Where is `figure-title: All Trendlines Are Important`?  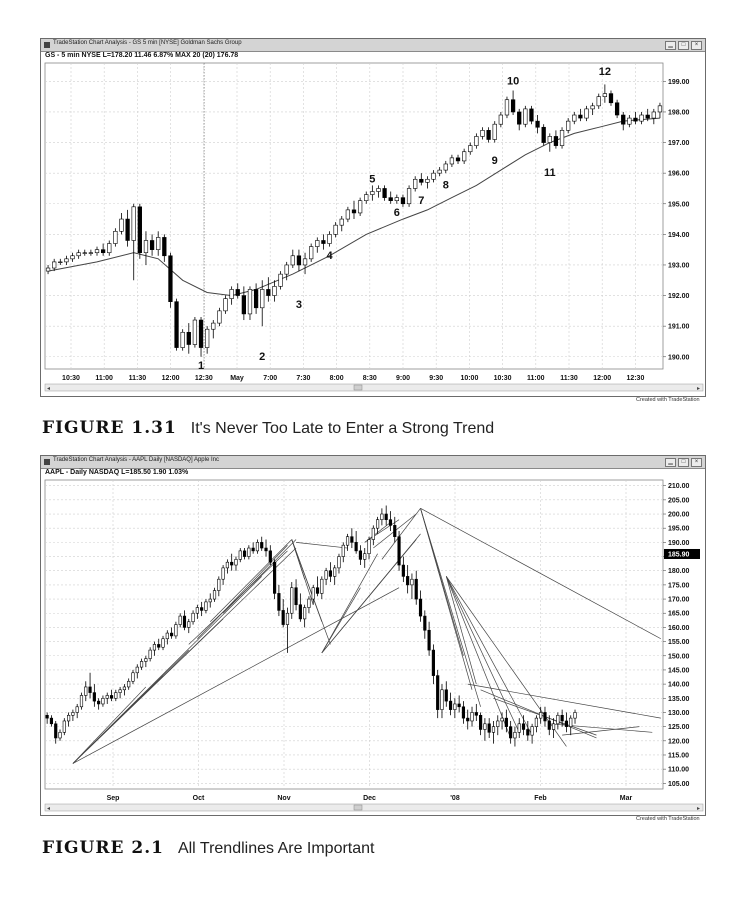
figure-title: All Trendlines Are Important is located at coordinates (276, 848).